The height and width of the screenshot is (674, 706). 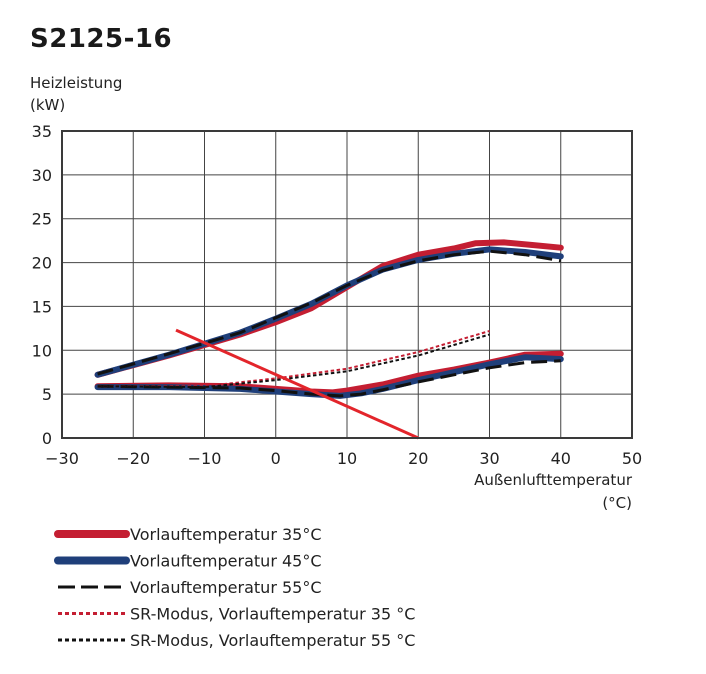 What do you see at coordinates (272, 640) in the screenshot?
I see `legend-label-5: SR-Modus, Vorlauftemperatur 55 °C` at bounding box center [272, 640].